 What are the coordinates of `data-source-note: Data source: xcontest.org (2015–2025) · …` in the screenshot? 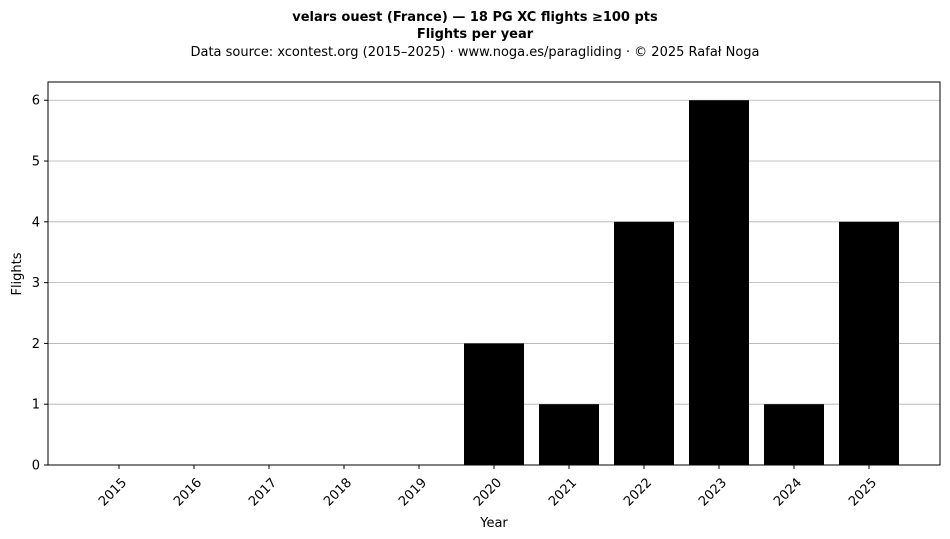 It's located at (474, 52).